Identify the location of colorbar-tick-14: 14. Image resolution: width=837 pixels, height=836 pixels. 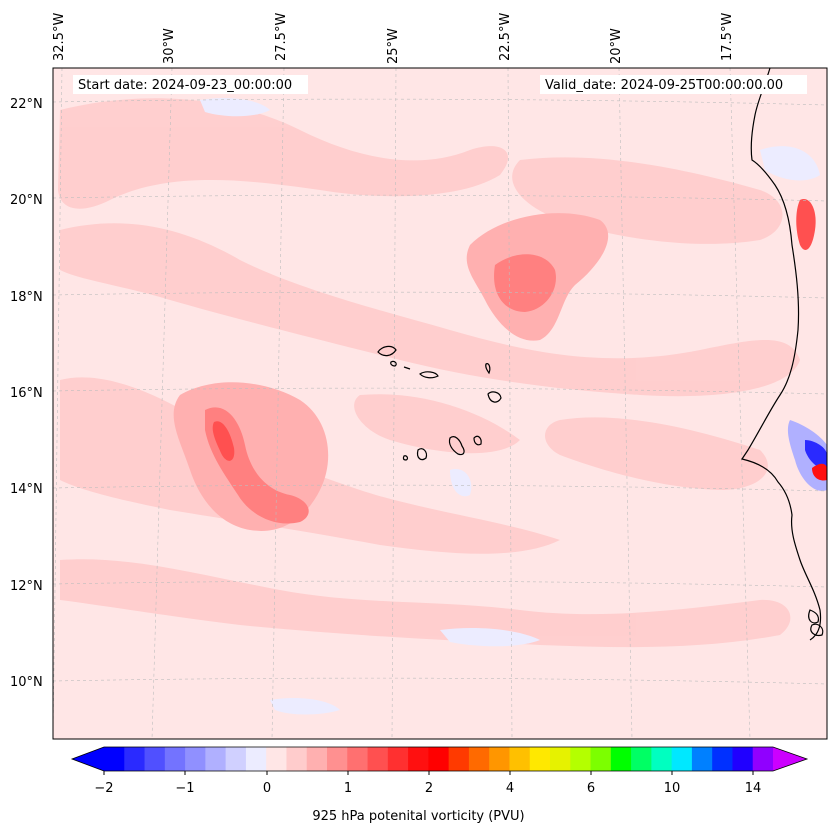
(753, 788).